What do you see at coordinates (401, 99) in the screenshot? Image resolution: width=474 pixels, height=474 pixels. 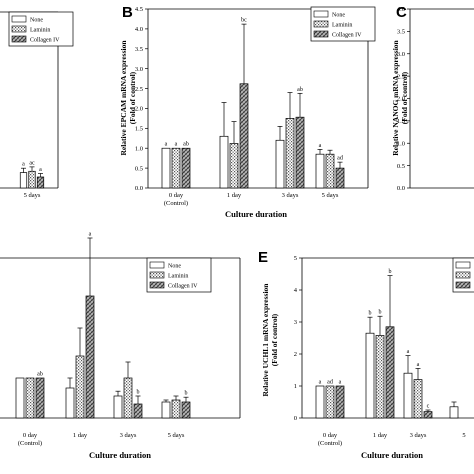 I see `y-tick-label: 2.0` at bounding box center [401, 99].